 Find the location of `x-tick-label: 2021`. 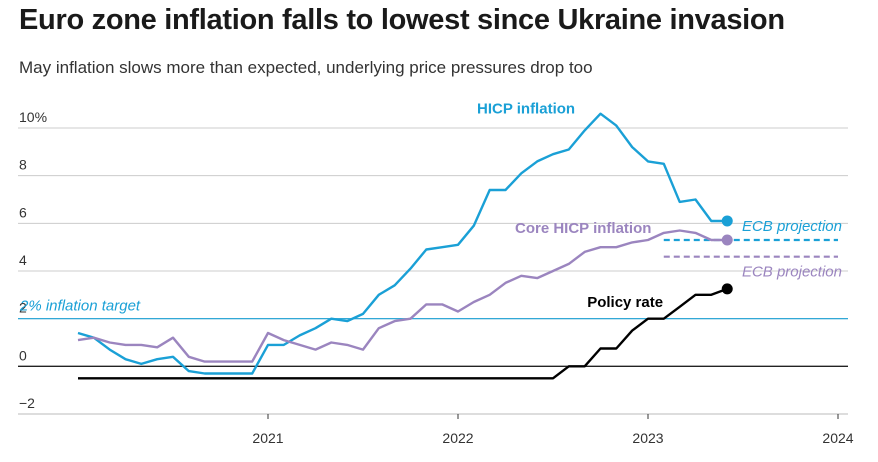

x-tick-label: 2021 is located at coordinates (267, 438).